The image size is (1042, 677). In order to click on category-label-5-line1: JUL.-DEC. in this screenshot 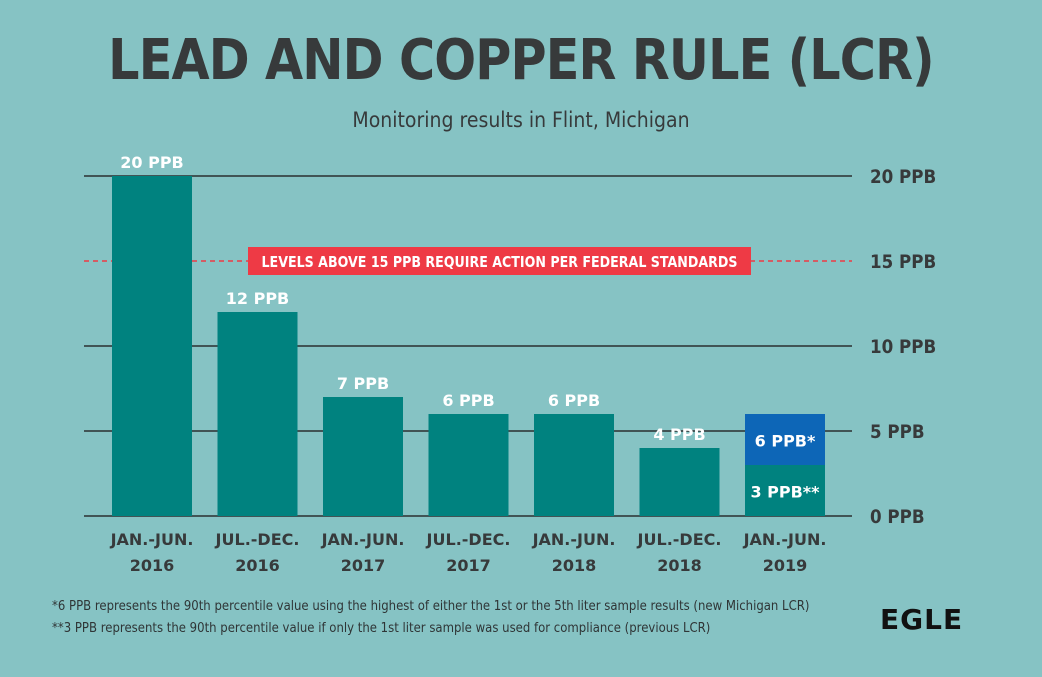, I will do `click(679, 539)`.